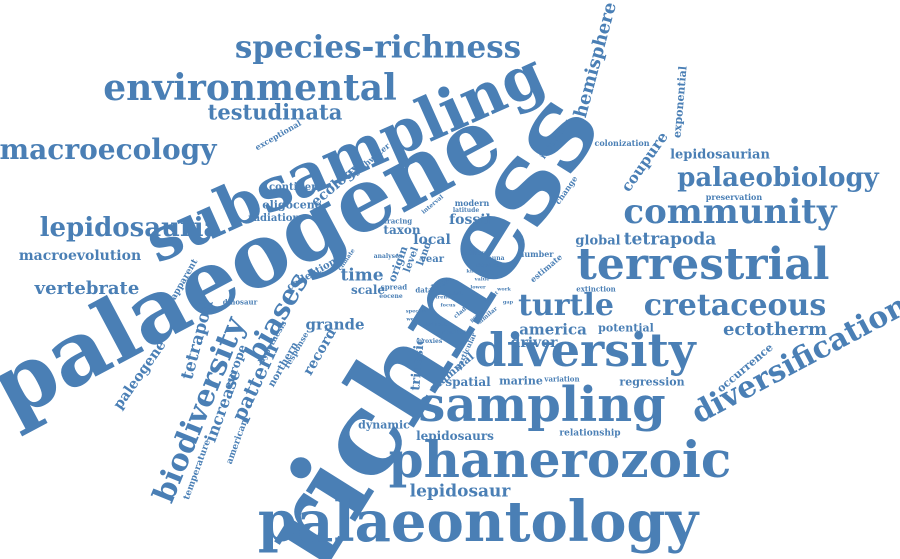 This screenshot has height=559, width=900. Describe the element at coordinates (472, 203) in the screenshot. I see `word-modern: modern` at that location.